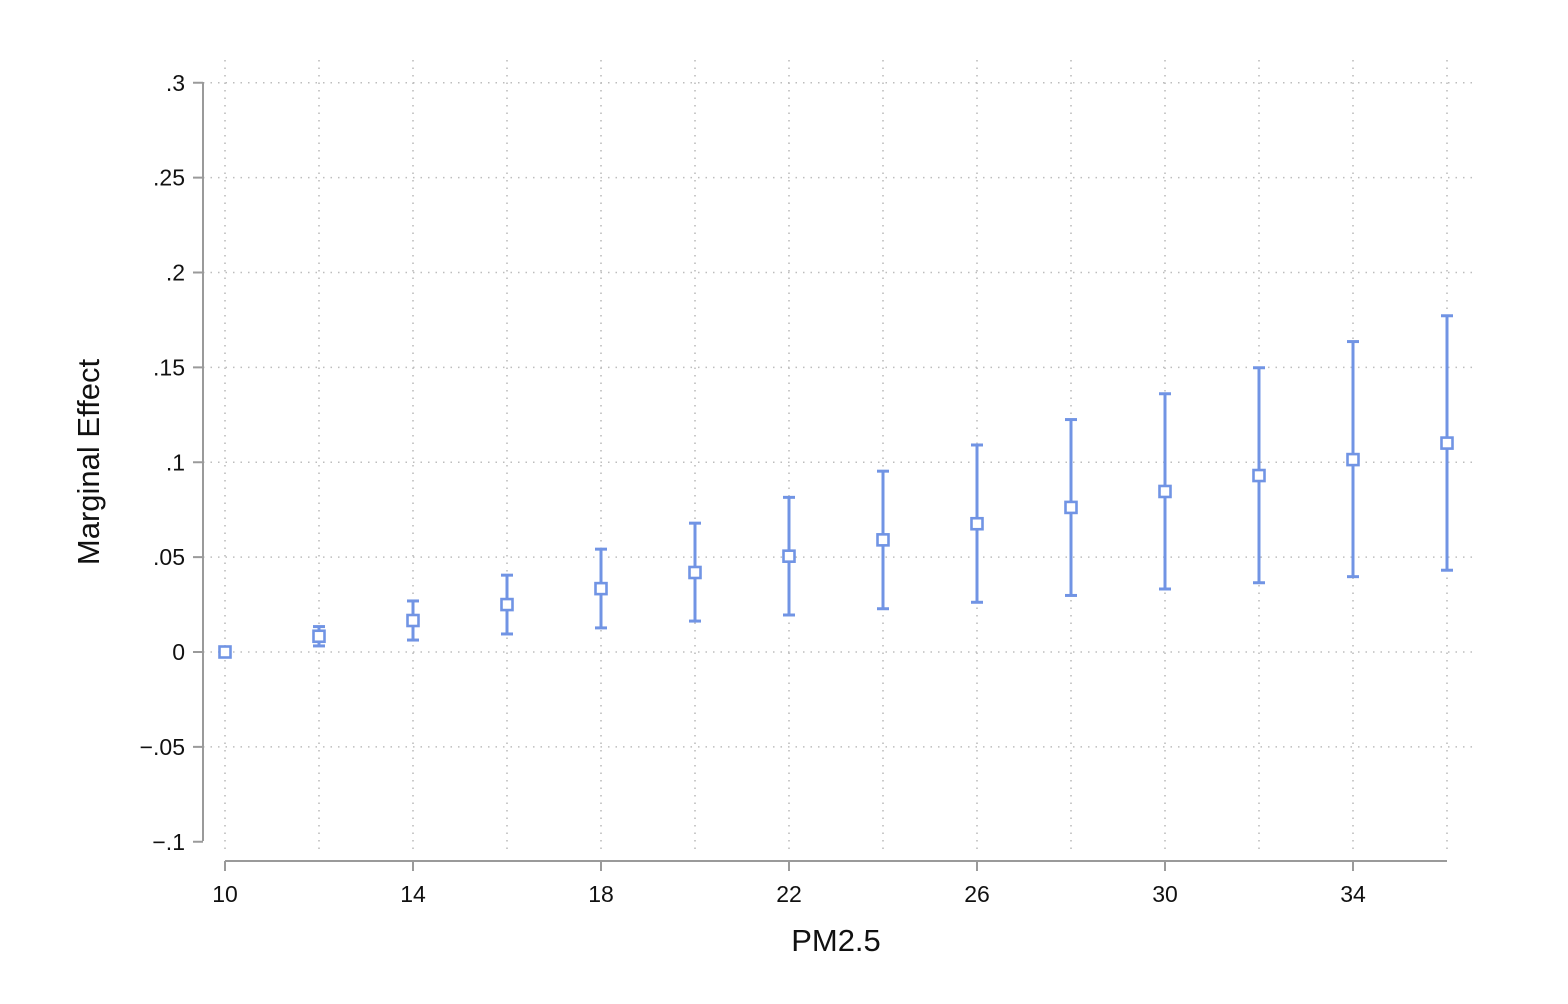  Describe the element at coordinates (169, 367) in the screenshot. I see `y-tick-label: .15` at that location.